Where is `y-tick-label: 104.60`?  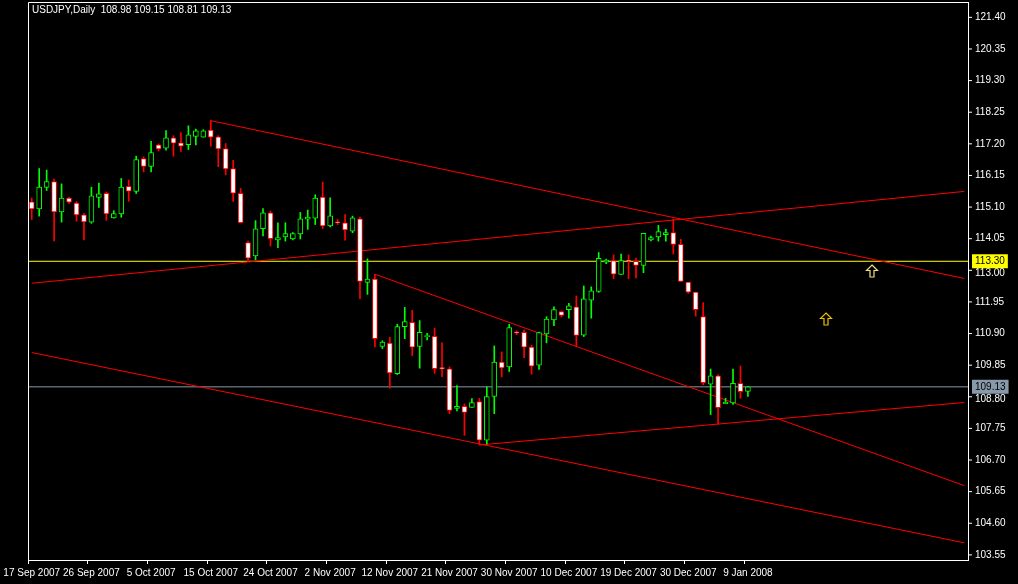
y-tick-label: 104.60 is located at coordinates (991, 523).